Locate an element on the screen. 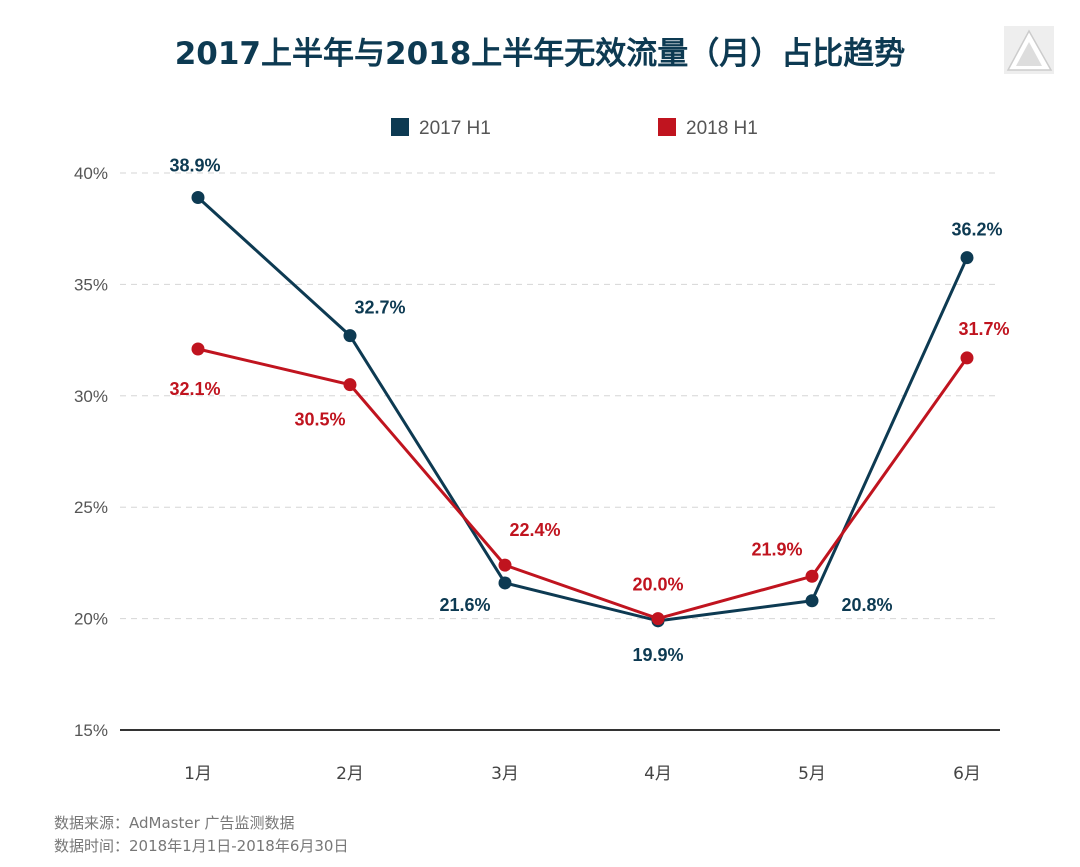 This screenshot has width=1080, height=867. x-tick-label: 1月 is located at coordinates (198, 774).